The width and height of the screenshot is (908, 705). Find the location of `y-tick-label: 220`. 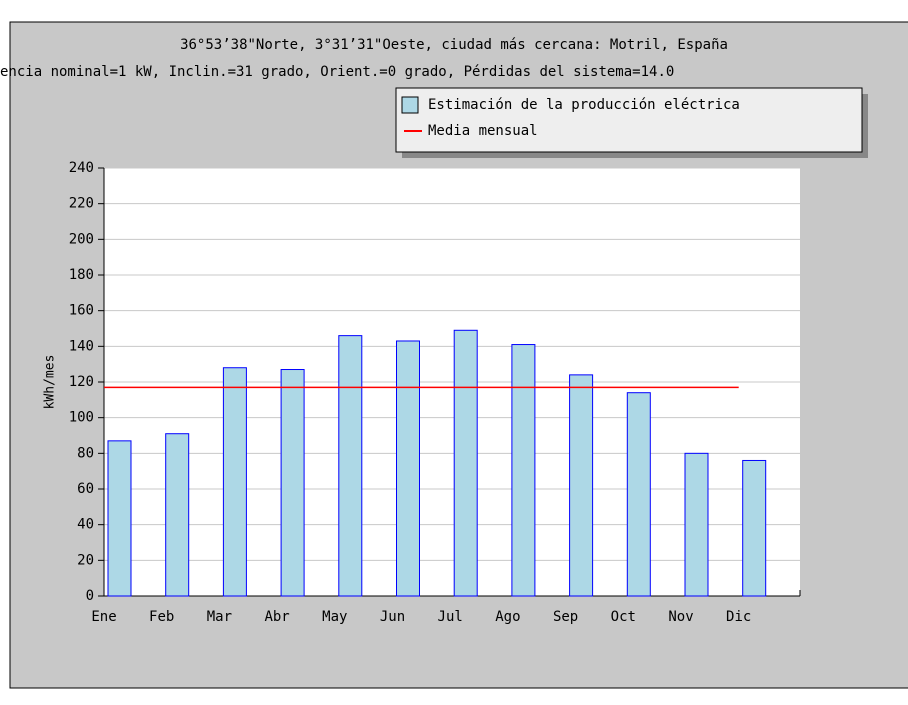

y-tick-label: 220 is located at coordinates (81, 204).